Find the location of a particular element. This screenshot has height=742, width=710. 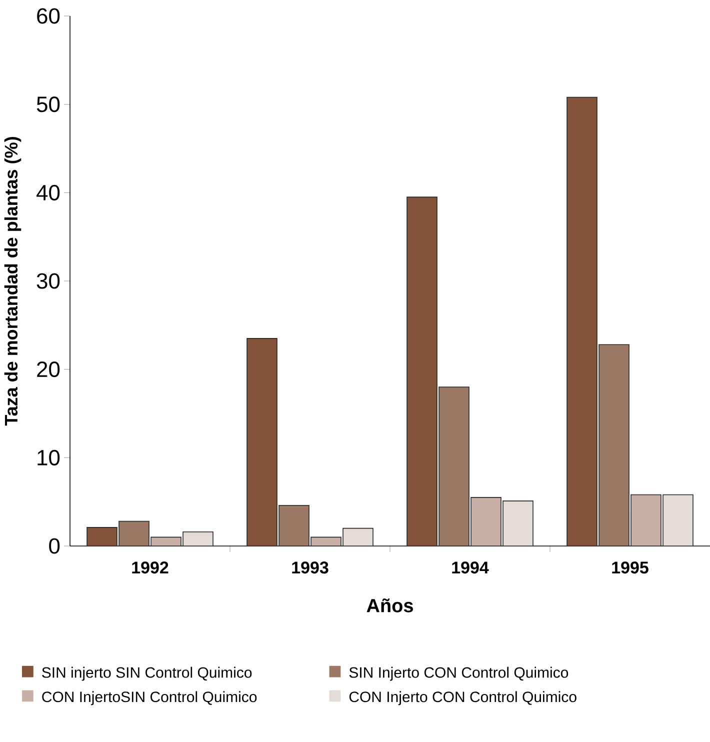

y-tick-label: 20 is located at coordinates (48, 370).